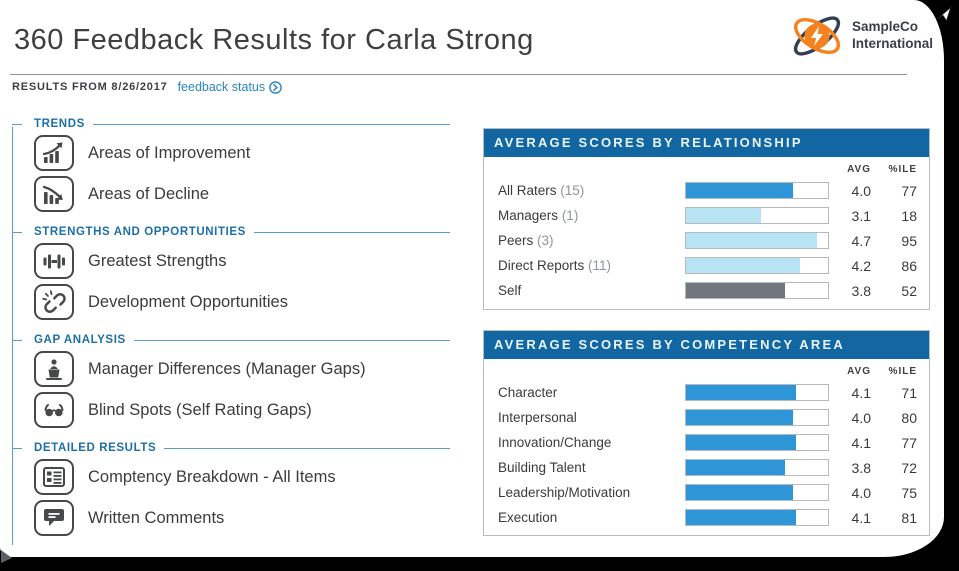 Image resolution: width=959 pixels, height=571 pixels. Describe the element at coordinates (861, 215) in the screenshot. I see `avg-value: 3.1` at that location.